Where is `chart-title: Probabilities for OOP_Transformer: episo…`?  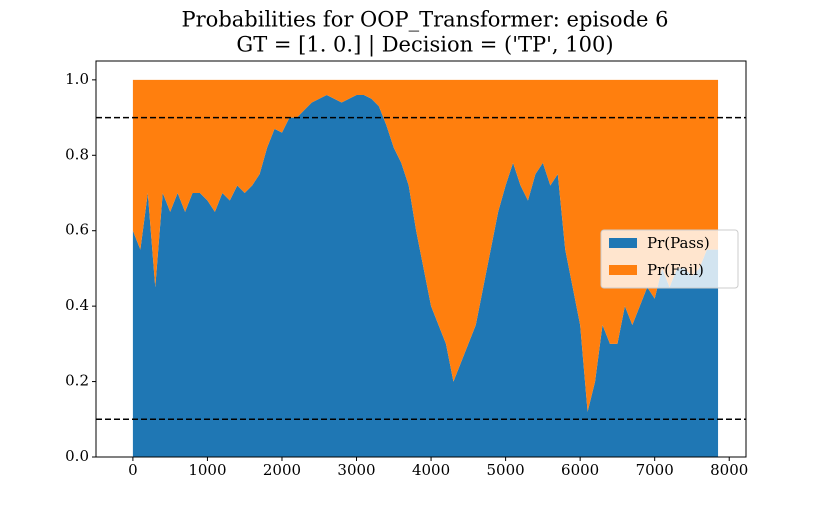
chart-title: Probabilities for OOP_Transformer: episo… is located at coordinates (425, 20).